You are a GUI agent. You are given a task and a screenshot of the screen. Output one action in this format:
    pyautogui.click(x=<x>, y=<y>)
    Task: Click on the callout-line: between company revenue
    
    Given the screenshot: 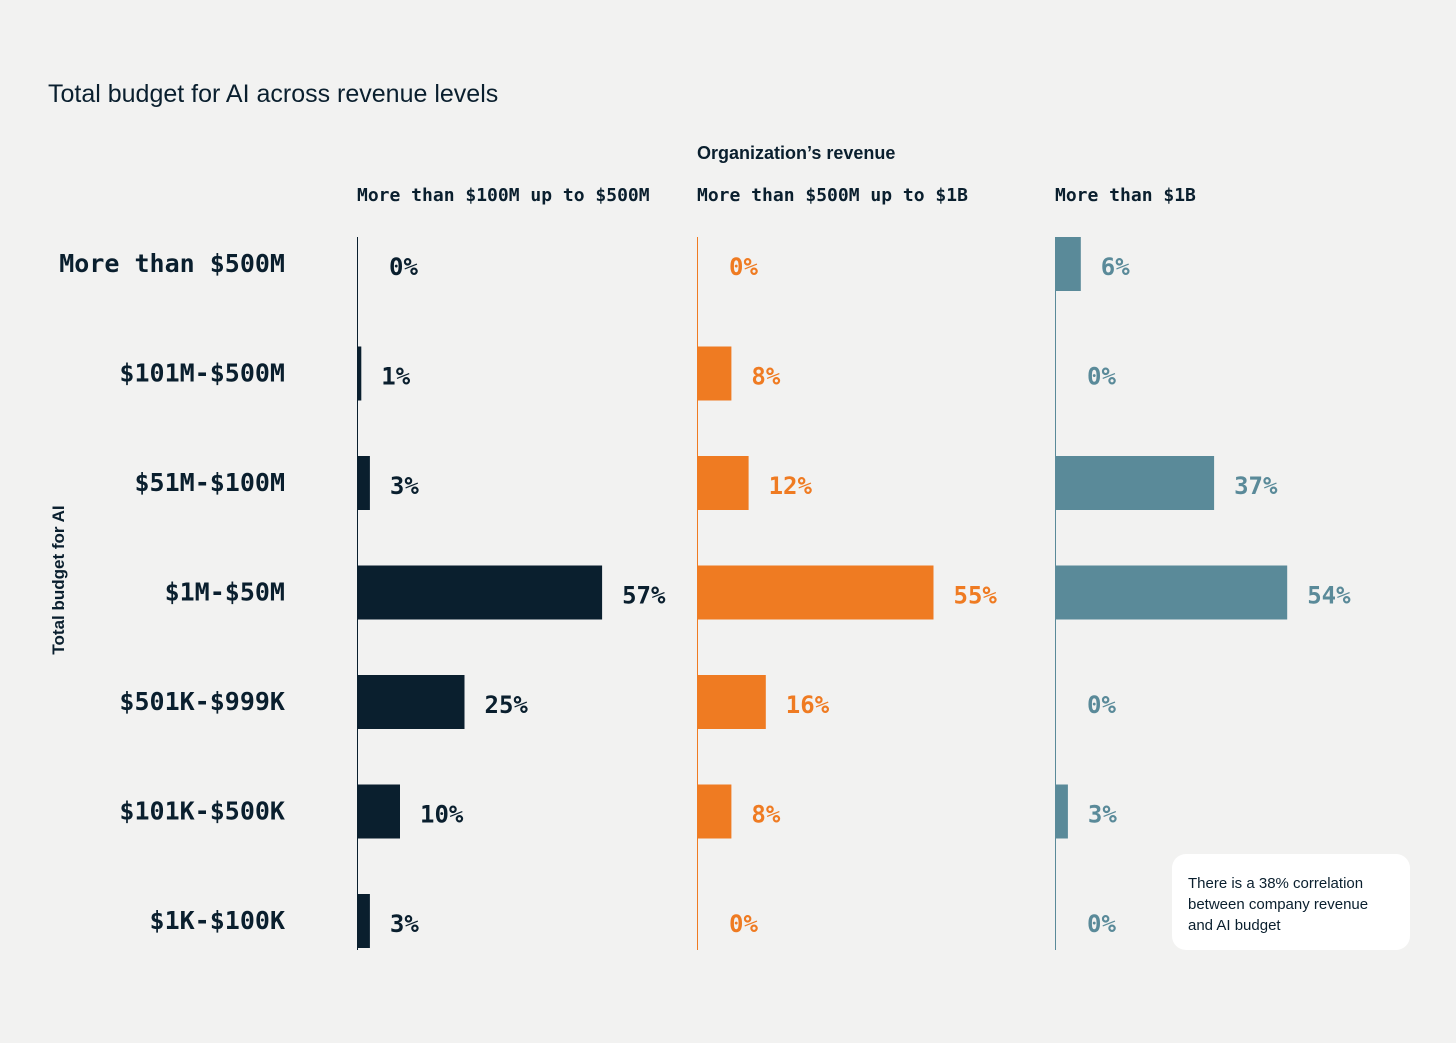 What is the action you would take?
    pyautogui.click(x=1278, y=904)
    